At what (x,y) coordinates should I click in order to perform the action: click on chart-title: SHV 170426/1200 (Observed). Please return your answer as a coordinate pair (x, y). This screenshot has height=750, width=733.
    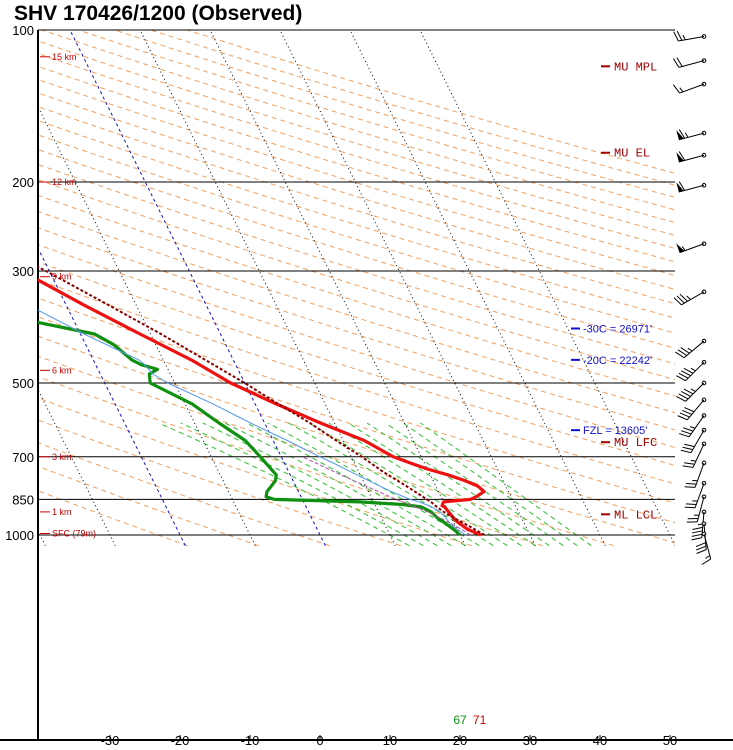
    Looking at the image, I should click on (158, 13).